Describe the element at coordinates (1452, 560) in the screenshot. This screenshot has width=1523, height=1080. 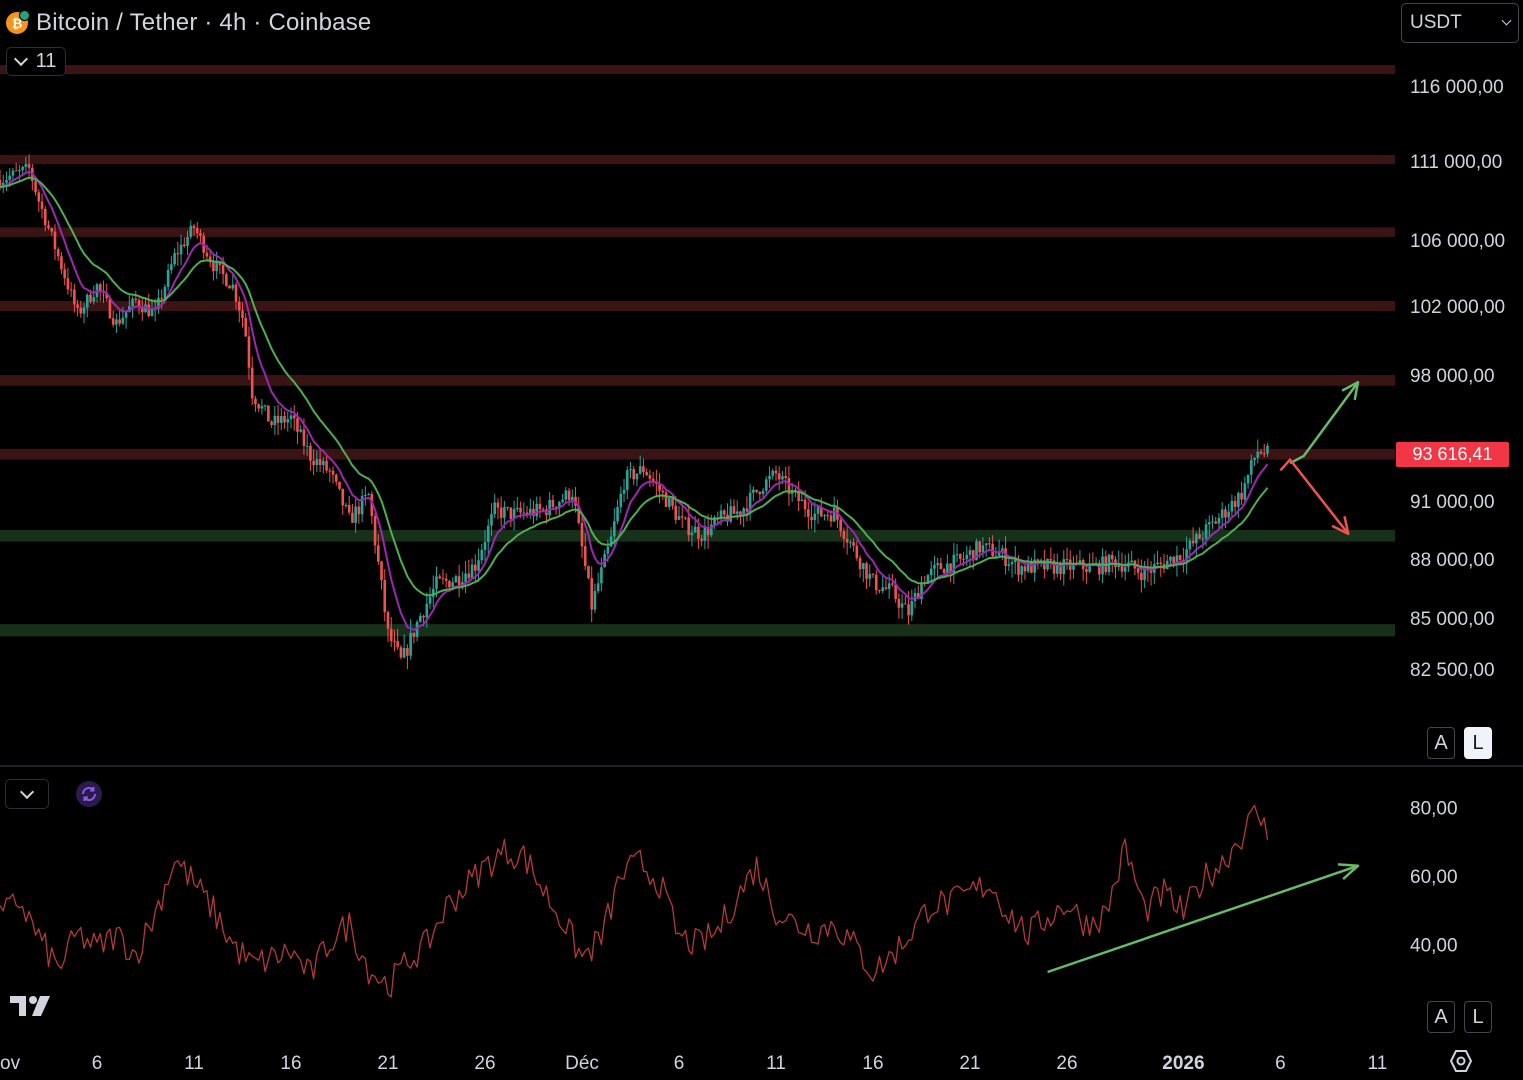
I see `price-tick-label: 88 000,00` at that location.